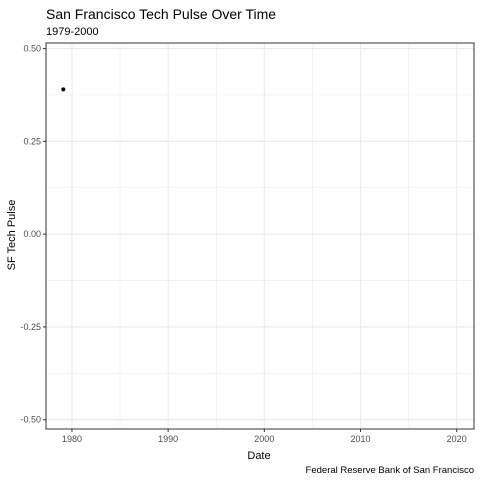  Describe the element at coordinates (32, 141) in the screenshot. I see `y-tick-label: 0.25` at that location.